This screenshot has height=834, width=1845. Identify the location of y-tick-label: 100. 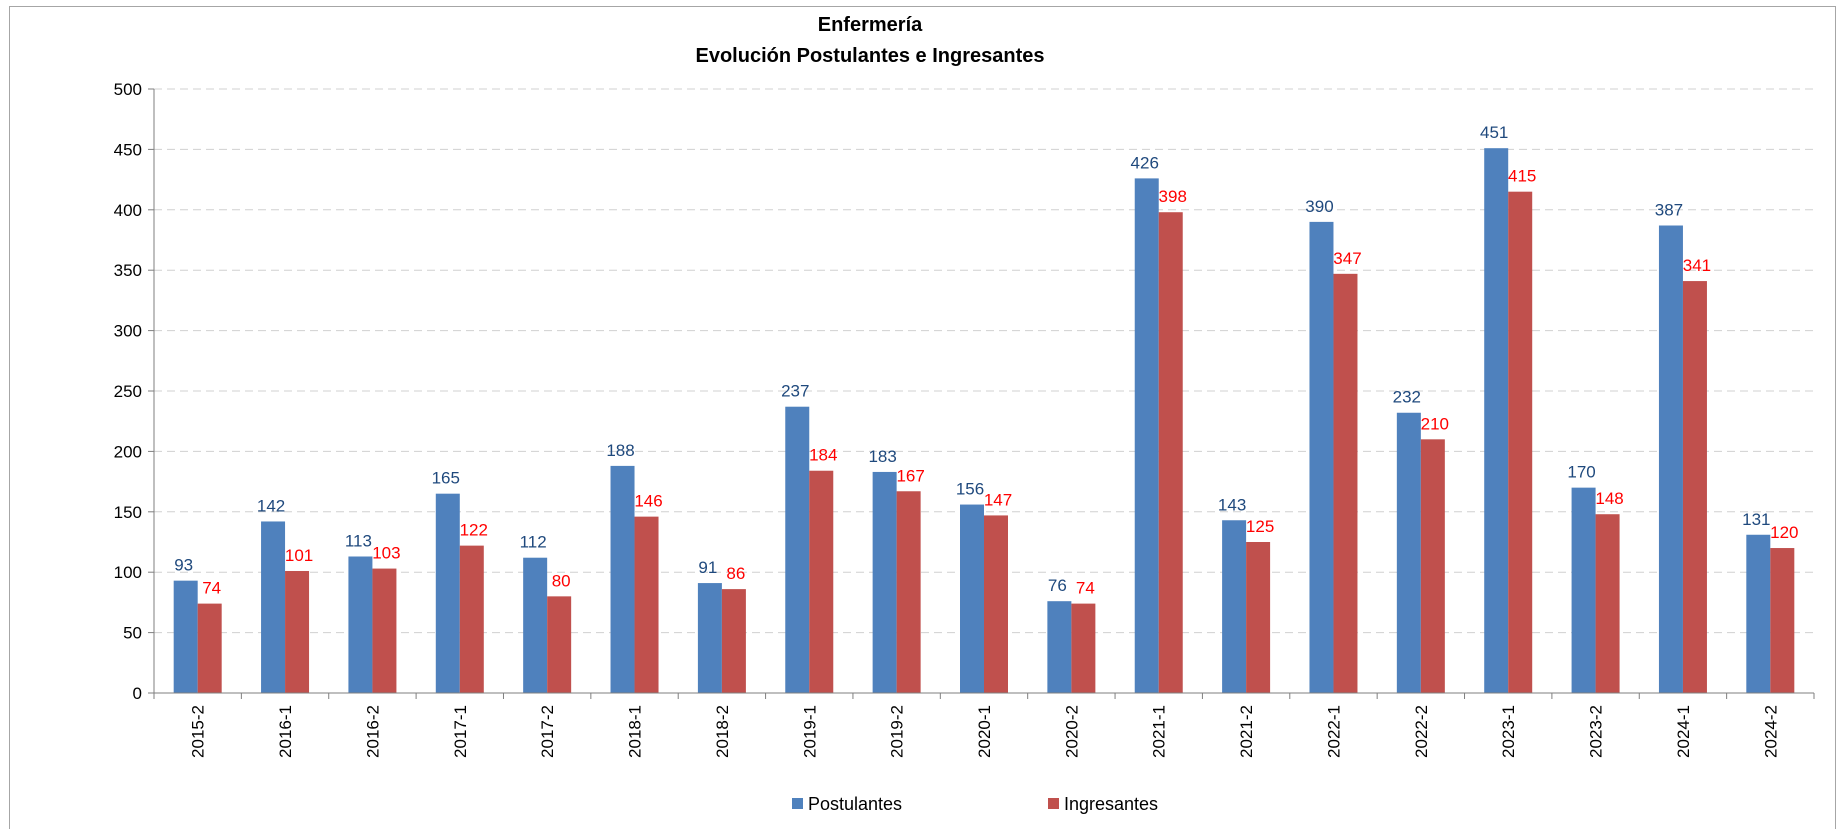
(128, 572).